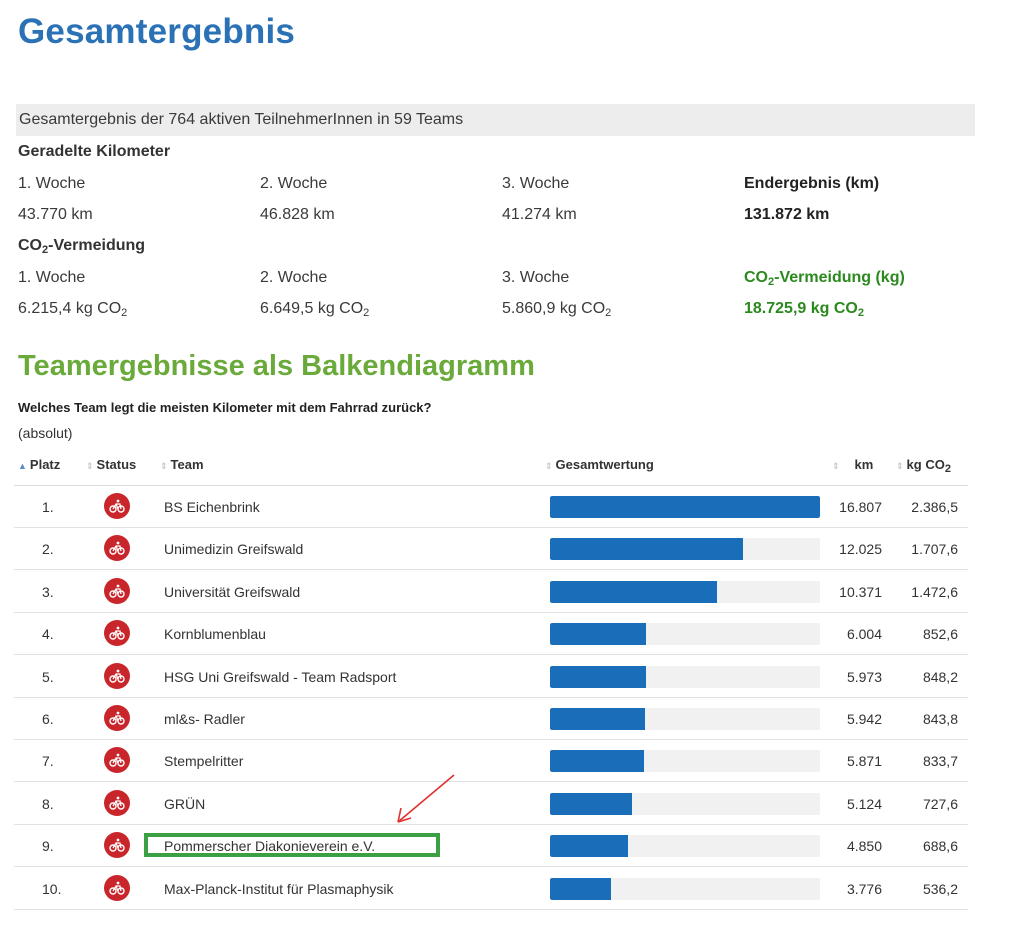  What do you see at coordinates (294, 277) in the screenshot?
I see `co2-week2-label: 2. Woche` at bounding box center [294, 277].